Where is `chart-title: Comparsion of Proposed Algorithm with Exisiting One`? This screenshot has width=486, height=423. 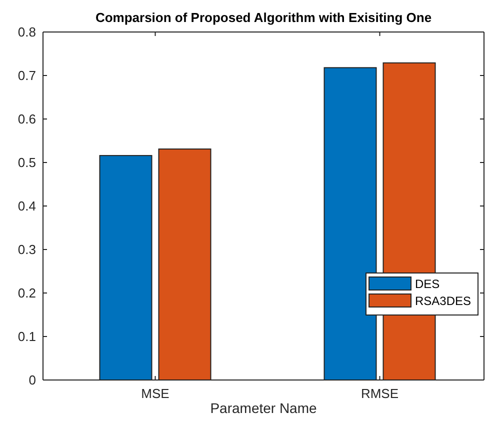 chart-title: Comparsion of Proposed Algorithm with Exisiting One is located at coordinates (263, 17).